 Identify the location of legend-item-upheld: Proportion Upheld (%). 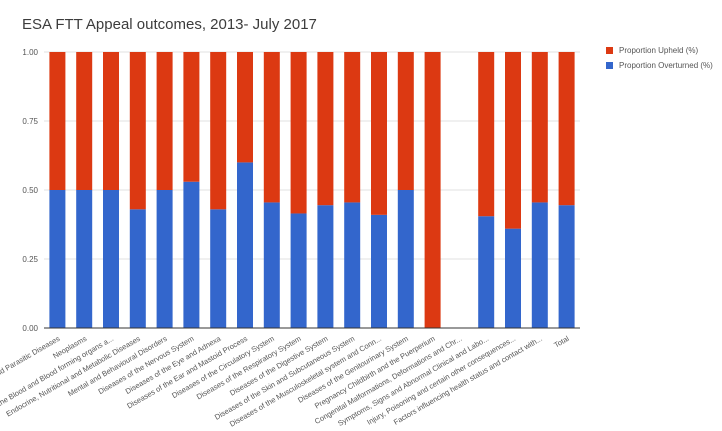
(652, 50).